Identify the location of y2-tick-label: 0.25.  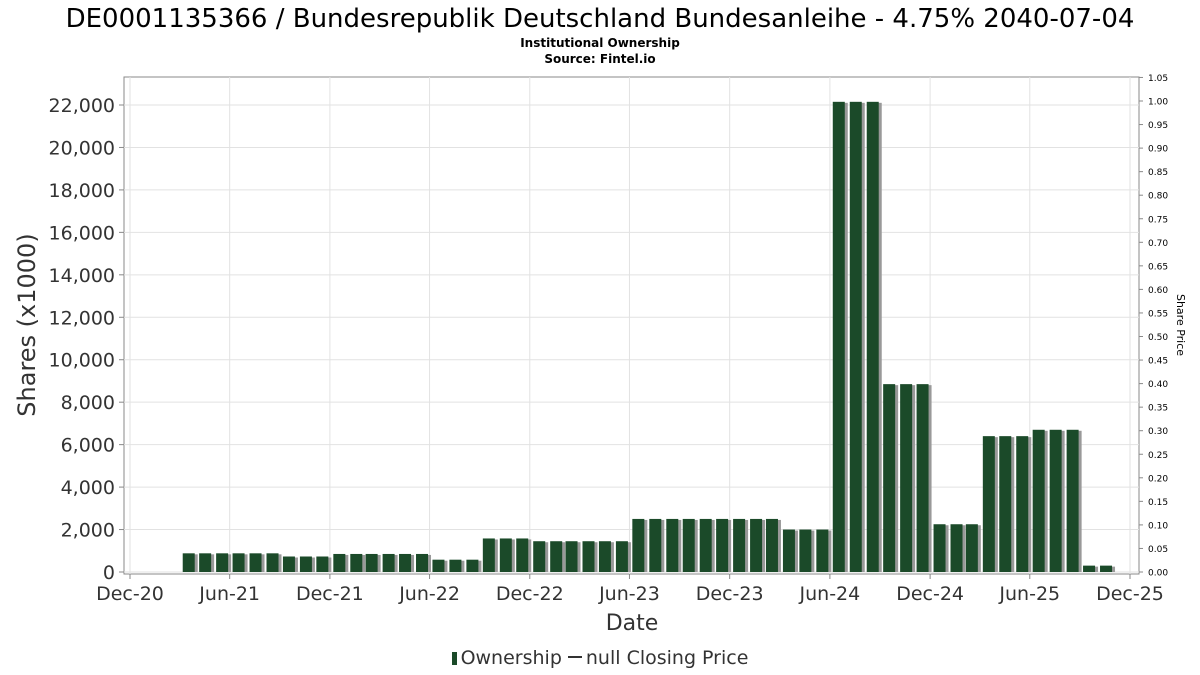
(1158, 456).